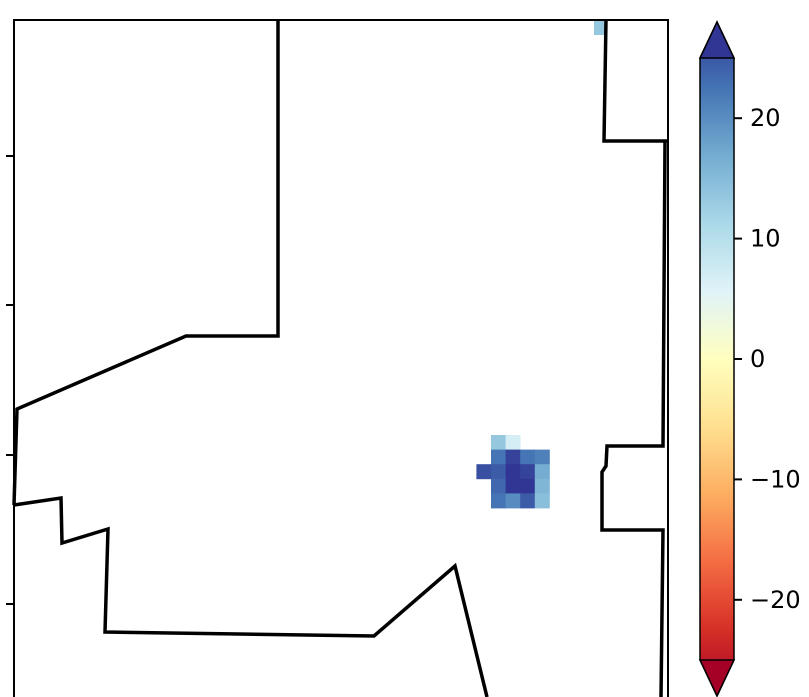 The image size is (809, 697). Describe the element at coordinates (775, 479) in the screenshot. I see `colorbar-tick-label: −10` at that location.